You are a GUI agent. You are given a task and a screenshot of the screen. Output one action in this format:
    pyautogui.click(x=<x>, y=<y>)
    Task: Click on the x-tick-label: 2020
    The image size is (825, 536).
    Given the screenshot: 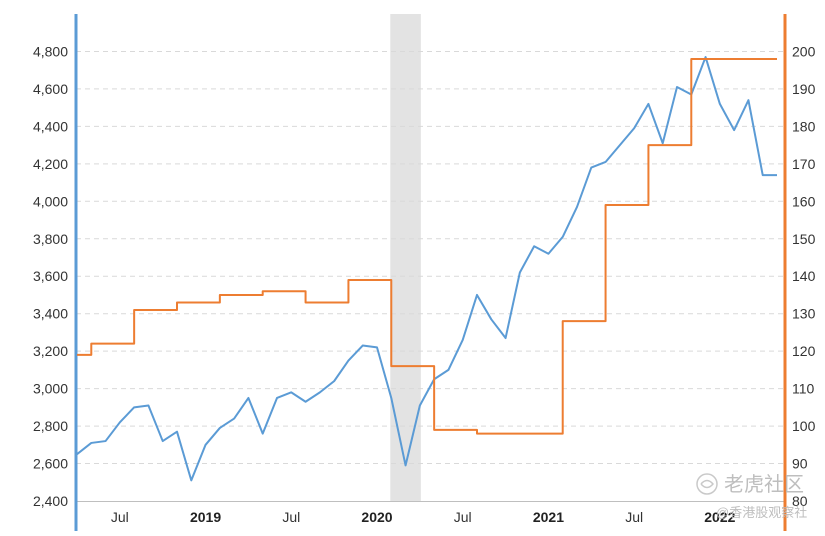 What is the action you would take?
    pyautogui.click(x=376, y=517)
    